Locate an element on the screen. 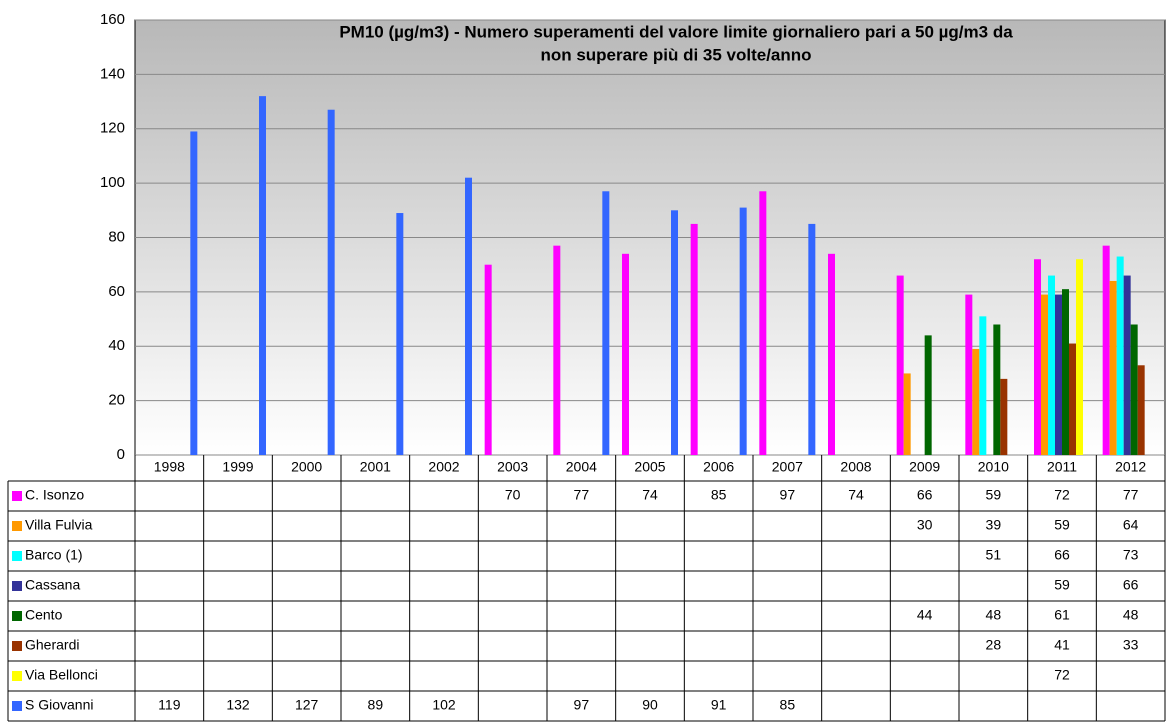  legend-label: Gherardi is located at coordinates (52, 645).